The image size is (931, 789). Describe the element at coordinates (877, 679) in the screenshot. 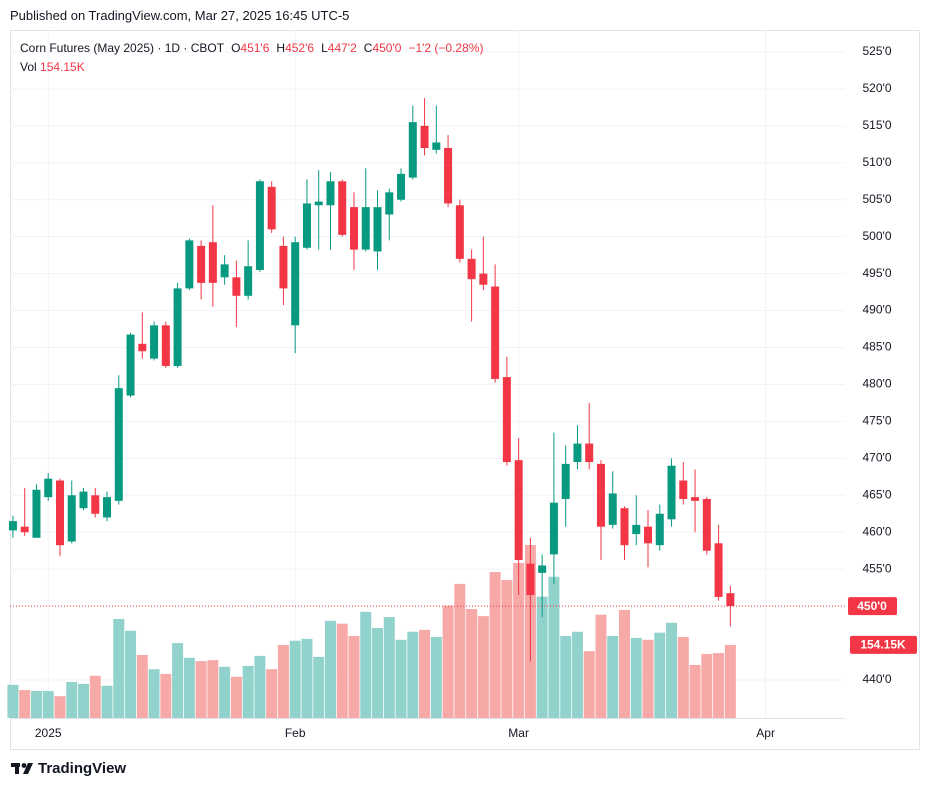

I see `y-tick-label: 440'0` at that location.